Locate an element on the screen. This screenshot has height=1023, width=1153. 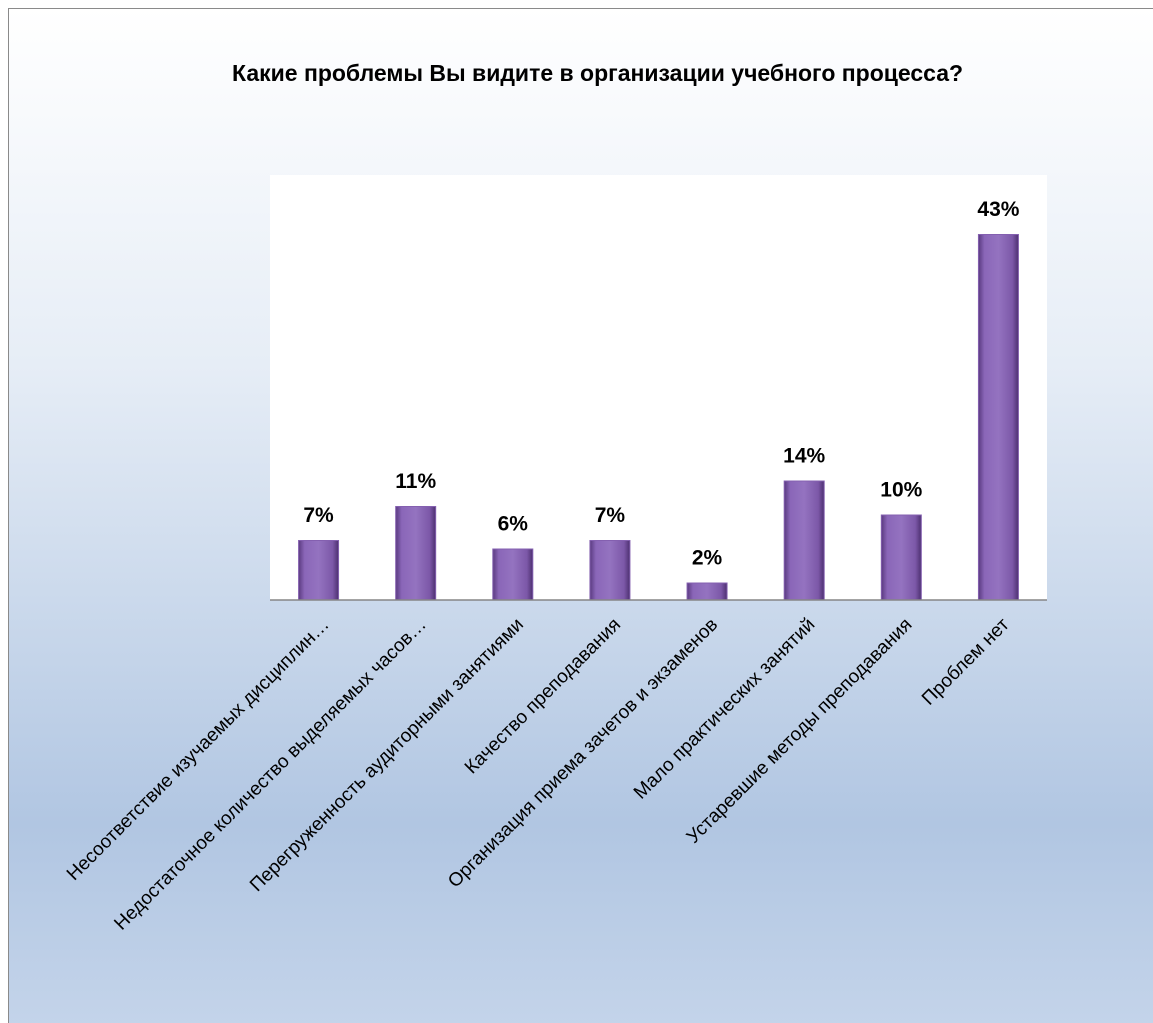
data-label: 14% is located at coordinates (804, 456).